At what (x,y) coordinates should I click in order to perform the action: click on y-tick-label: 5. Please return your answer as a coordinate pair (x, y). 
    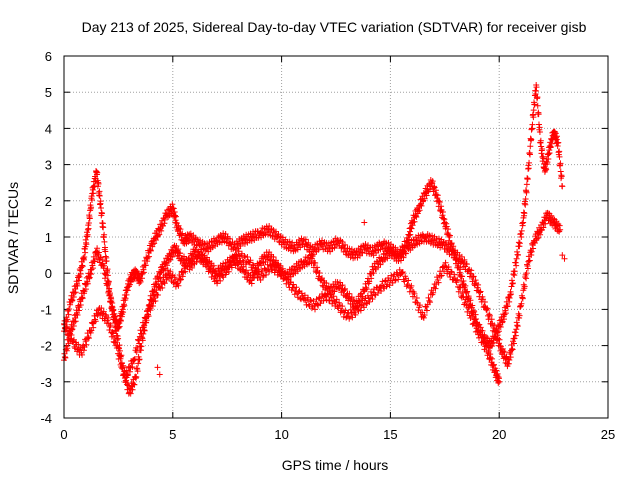
    Looking at the image, I should click on (48, 92).